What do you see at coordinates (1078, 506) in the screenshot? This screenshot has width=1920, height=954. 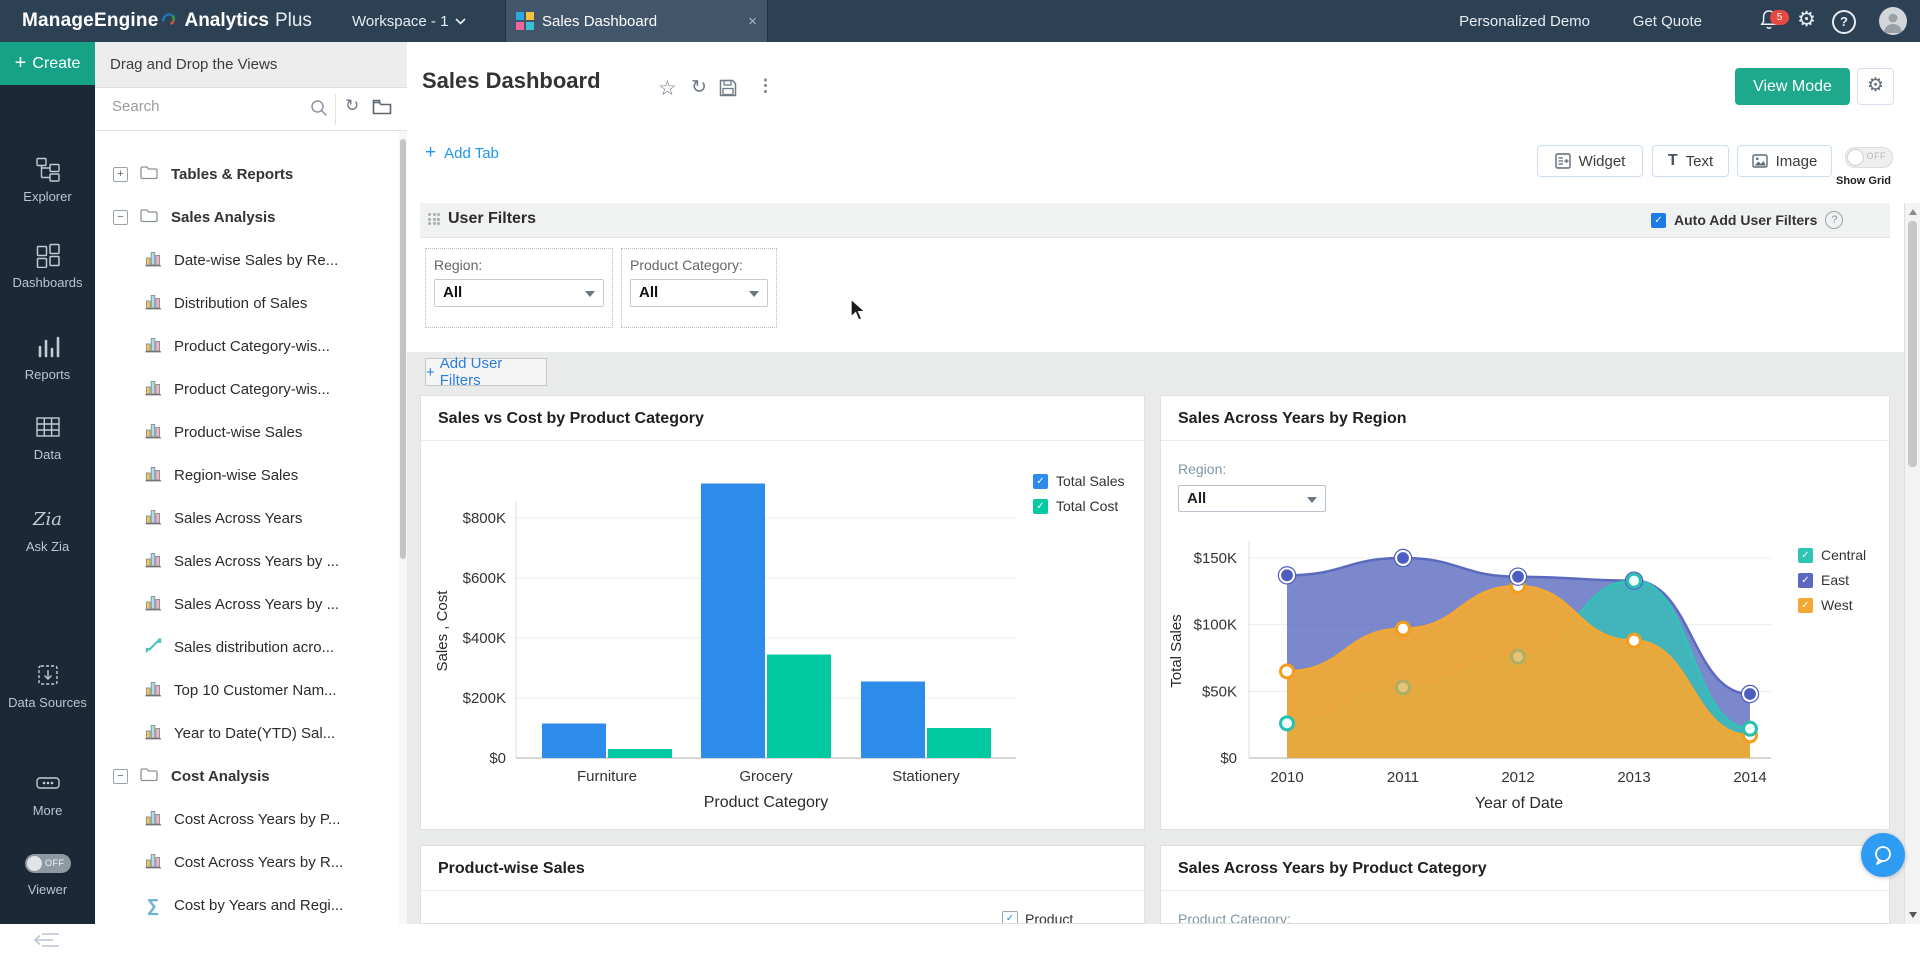 I see `legend-item-total-cost: ✓ Total Cost` at bounding box center [1078, 506].